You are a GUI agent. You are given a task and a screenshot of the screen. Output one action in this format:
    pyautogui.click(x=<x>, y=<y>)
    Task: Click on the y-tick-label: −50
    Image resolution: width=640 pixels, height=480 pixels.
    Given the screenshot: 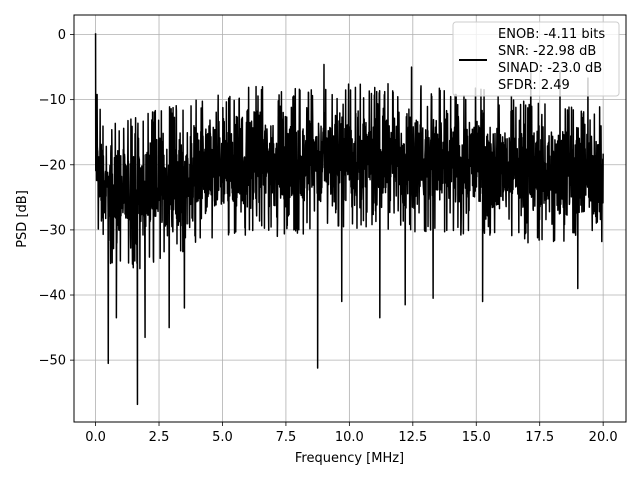 What is the action you would take?
    pyautogui.click(x=52, y=361)
    